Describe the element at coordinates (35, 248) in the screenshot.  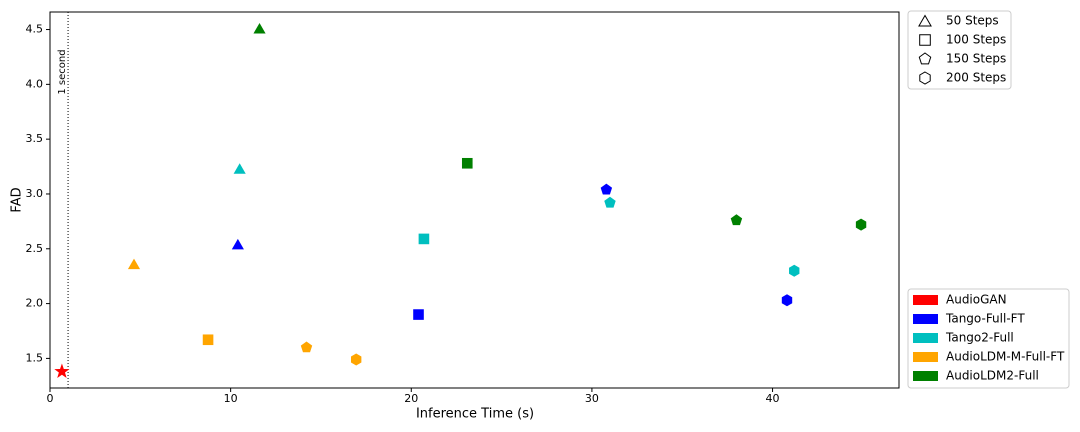
I see `y-tick-label: 2.5` at that location.